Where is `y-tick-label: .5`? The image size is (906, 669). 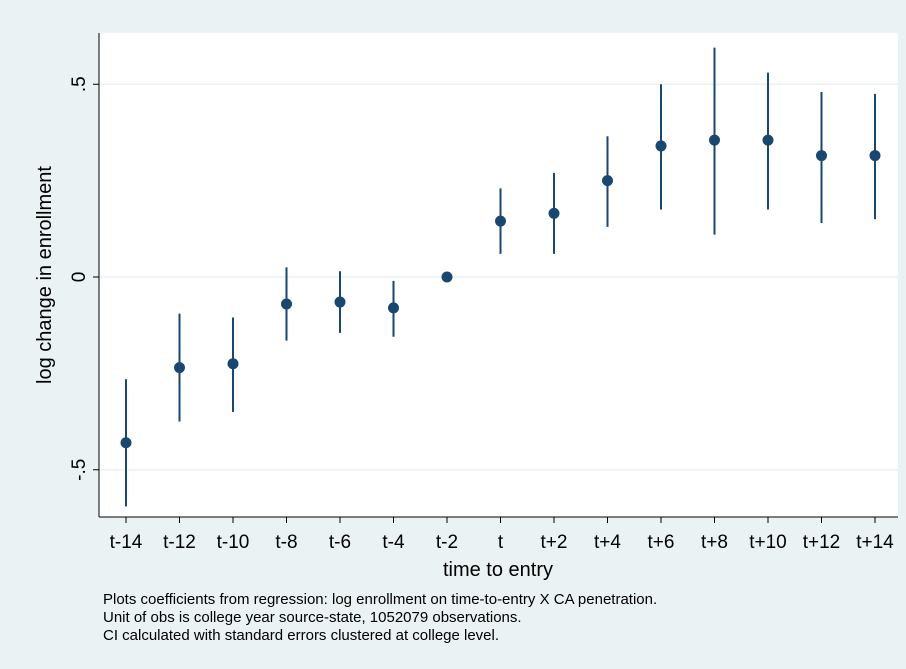 y-tick-label: .5 is located at coordinates (79, 84).